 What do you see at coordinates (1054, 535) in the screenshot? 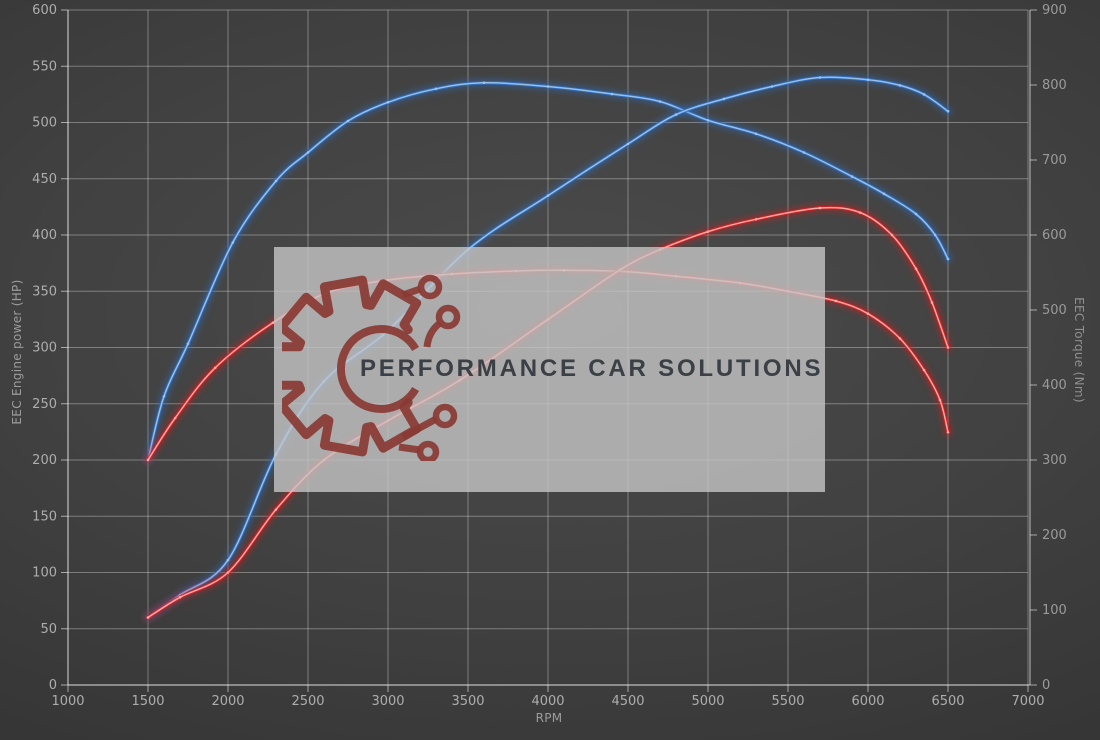
I see `y-right-tick-label: 200` at bounding box center [1054, 535].